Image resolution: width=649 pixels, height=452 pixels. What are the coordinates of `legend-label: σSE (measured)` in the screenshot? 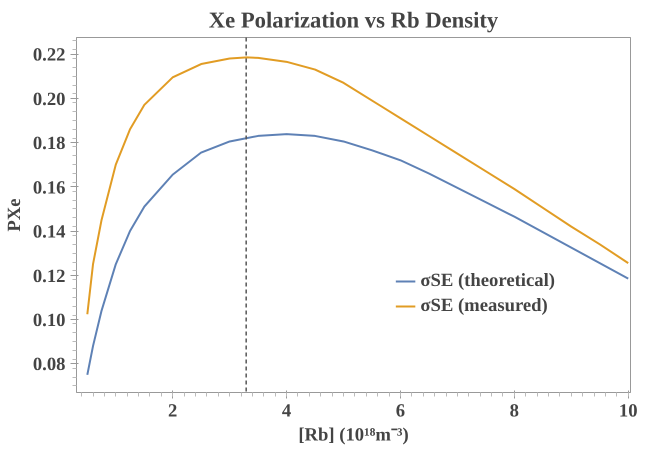 It's located at (484, 306).